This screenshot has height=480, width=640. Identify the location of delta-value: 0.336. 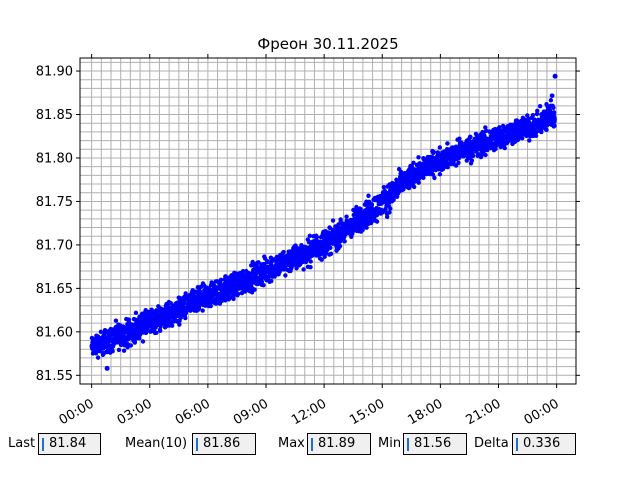
(542, 443).